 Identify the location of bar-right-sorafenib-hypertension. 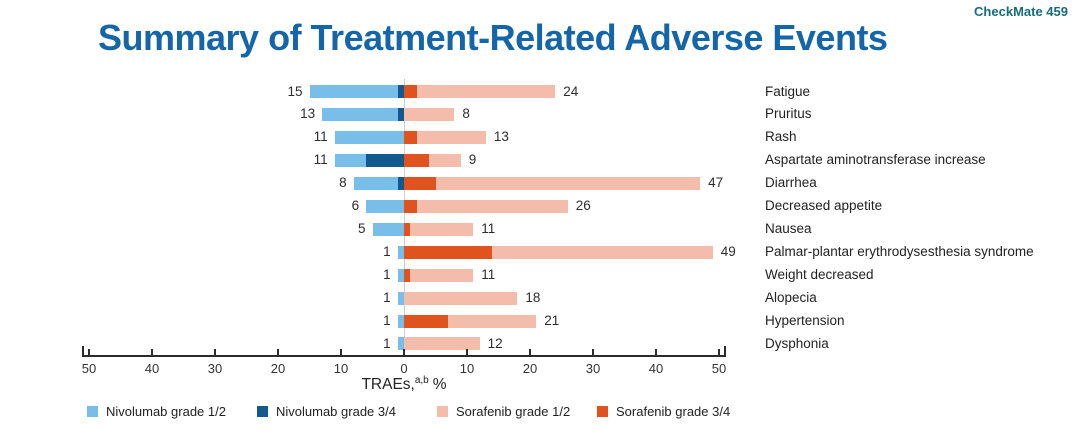
(470, 321).